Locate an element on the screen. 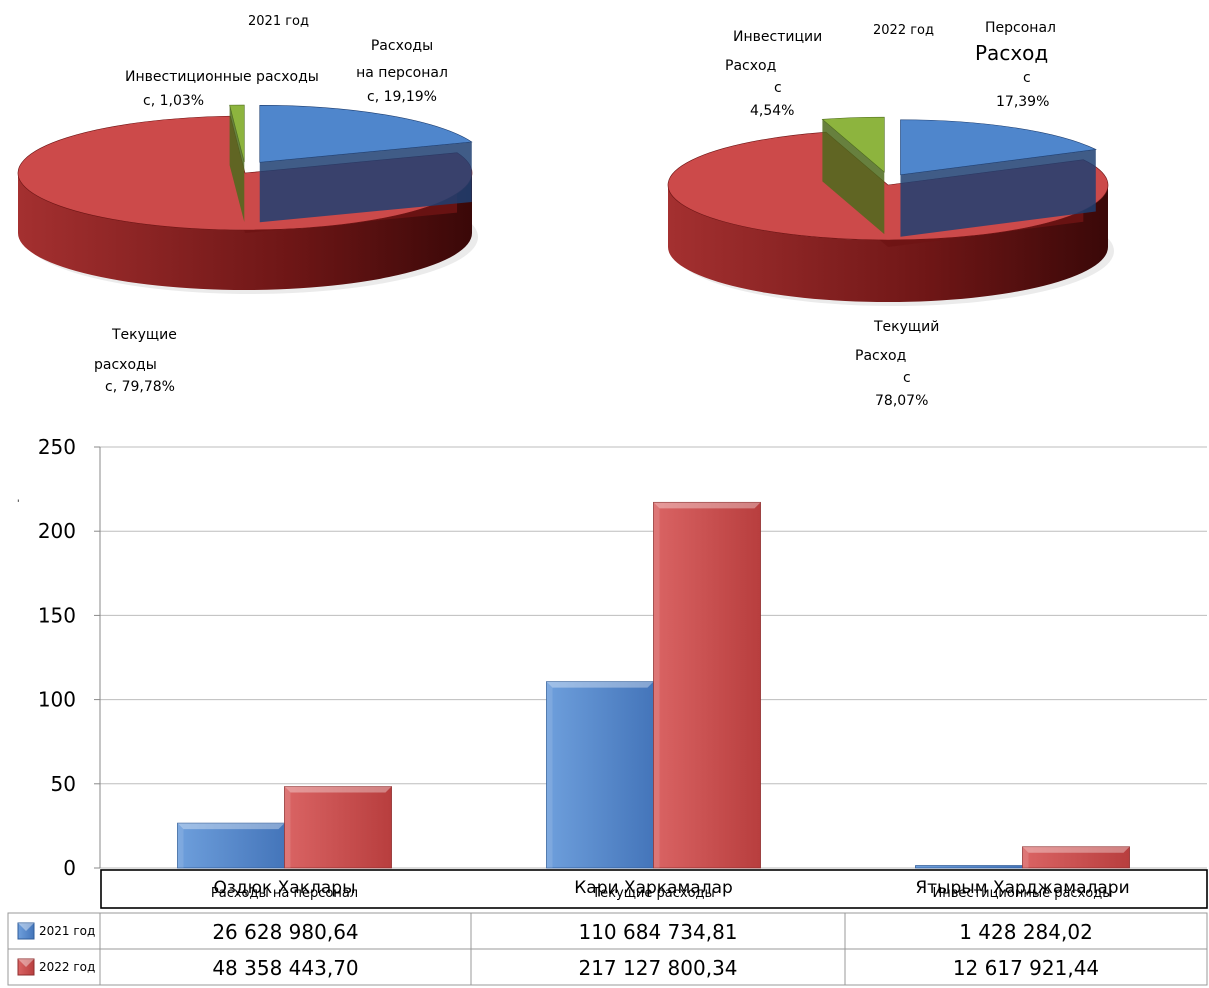 The image size is (1209, 988). category-overlay-label-2: Инвестиционные расходы is located at coordinates (1023, 893).